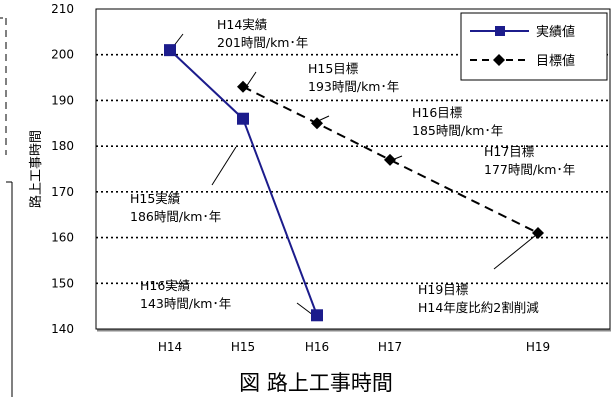 Image resolution: width=612 pixels, height=397 pixels. Describe the element at coordinates (478, 307) in the screenshot. I see `annotation-line-2: H14年度比約2割削減` at that location.